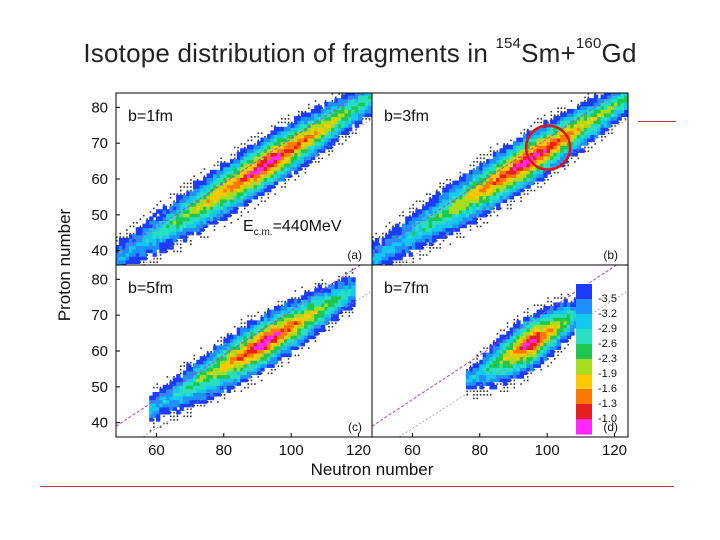 This screenshot has width=720, height=540. Describe the element at coordinates (354, 255) in the screenshot. I see `panel-tag: (a)` at that location.